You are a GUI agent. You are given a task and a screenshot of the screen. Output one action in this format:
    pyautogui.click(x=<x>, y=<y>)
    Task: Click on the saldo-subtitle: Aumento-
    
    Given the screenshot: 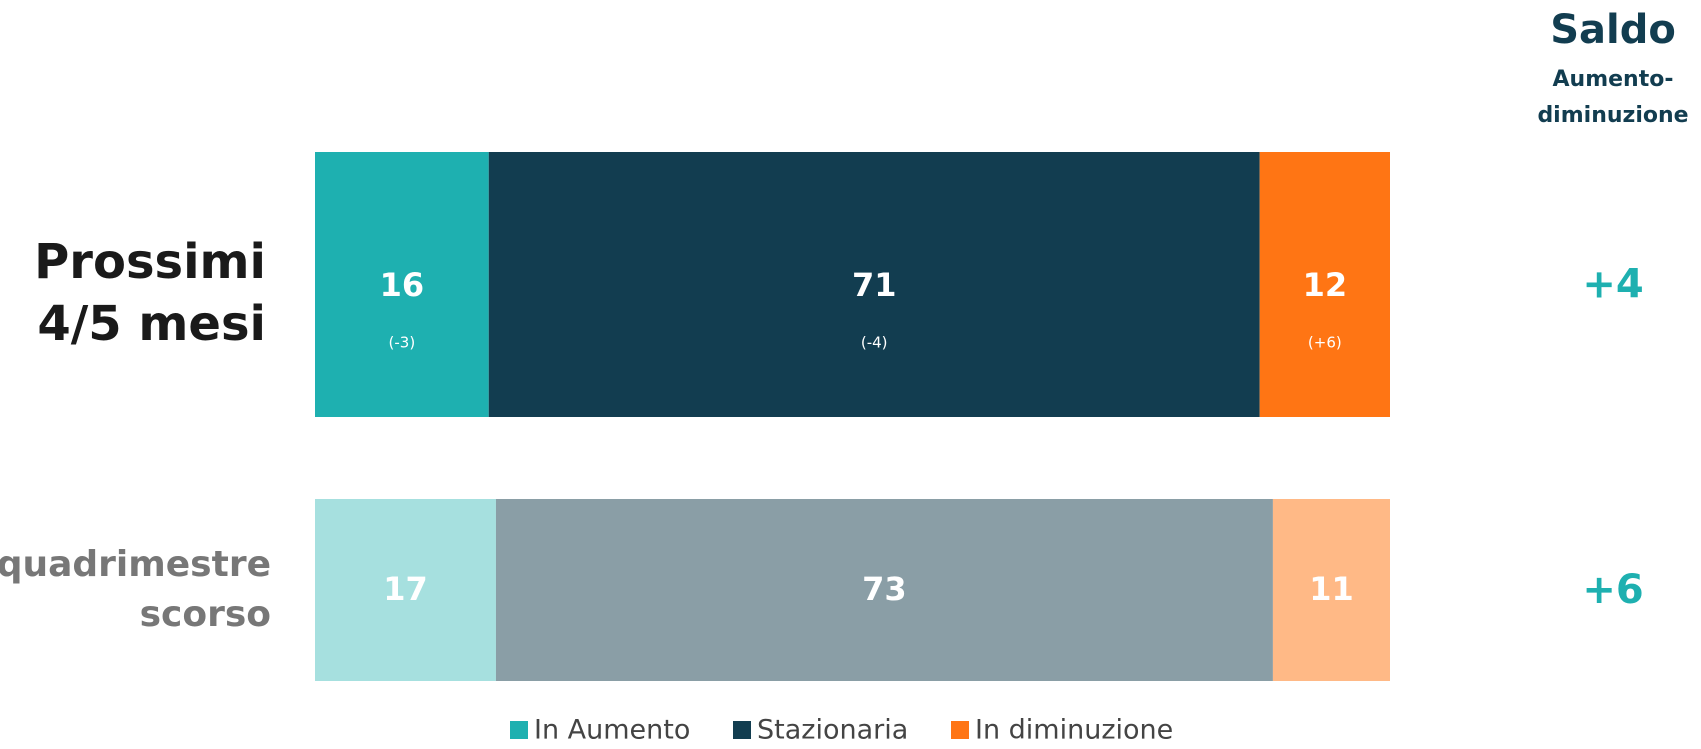 What is the action you would take?
    pyautogui.click(x=1613, y=79)
    